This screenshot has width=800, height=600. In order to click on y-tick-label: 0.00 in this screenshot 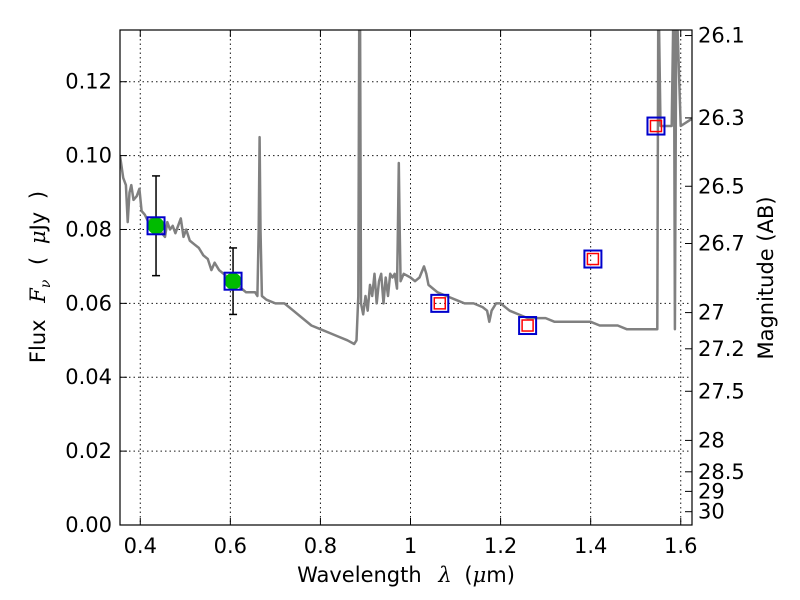, I will do `click(88, 525)`.